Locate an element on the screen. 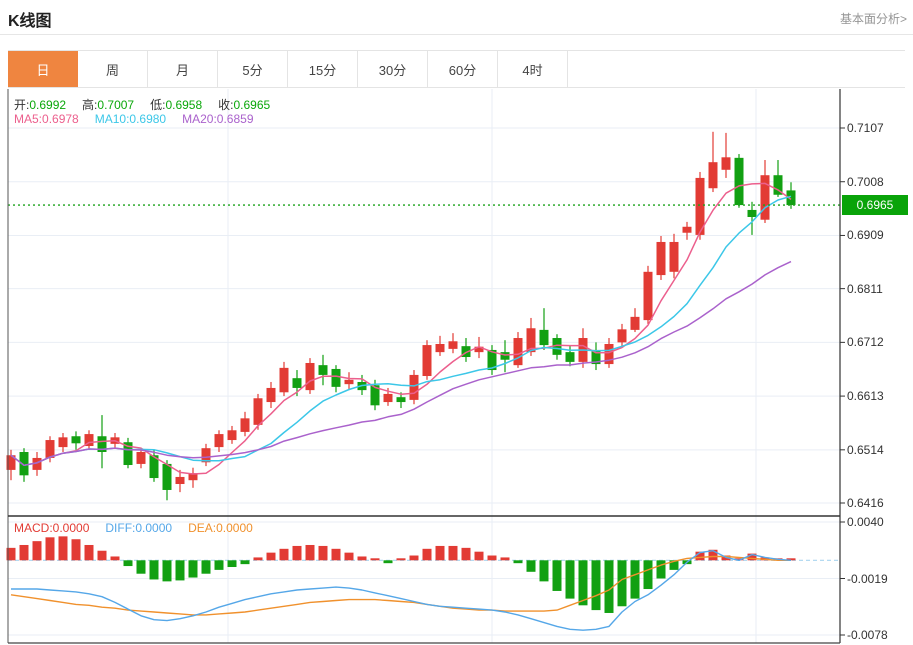 This screenshot has width=913, height=645. tab-period-7: 4时 is located at coordinates (533, 69).